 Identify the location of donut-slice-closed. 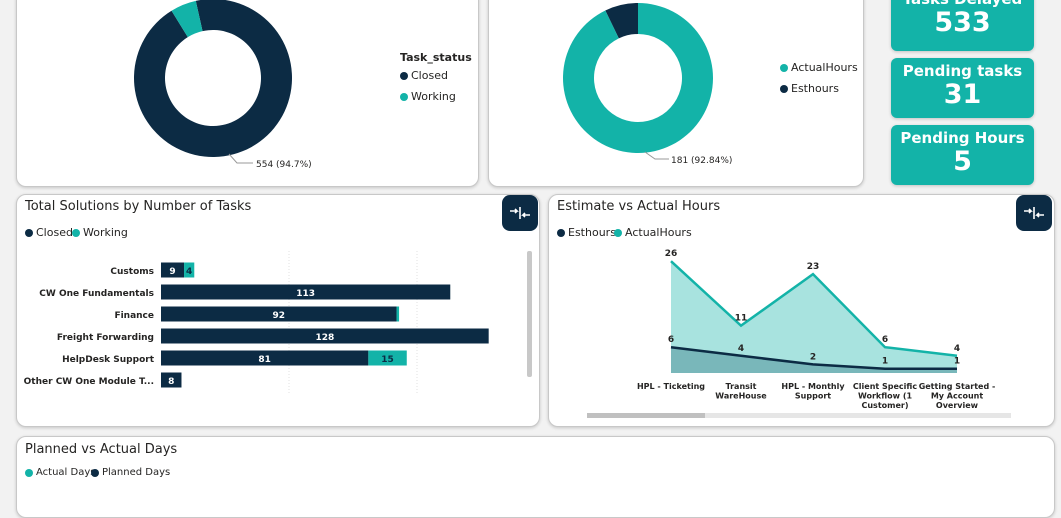
(213, 78).